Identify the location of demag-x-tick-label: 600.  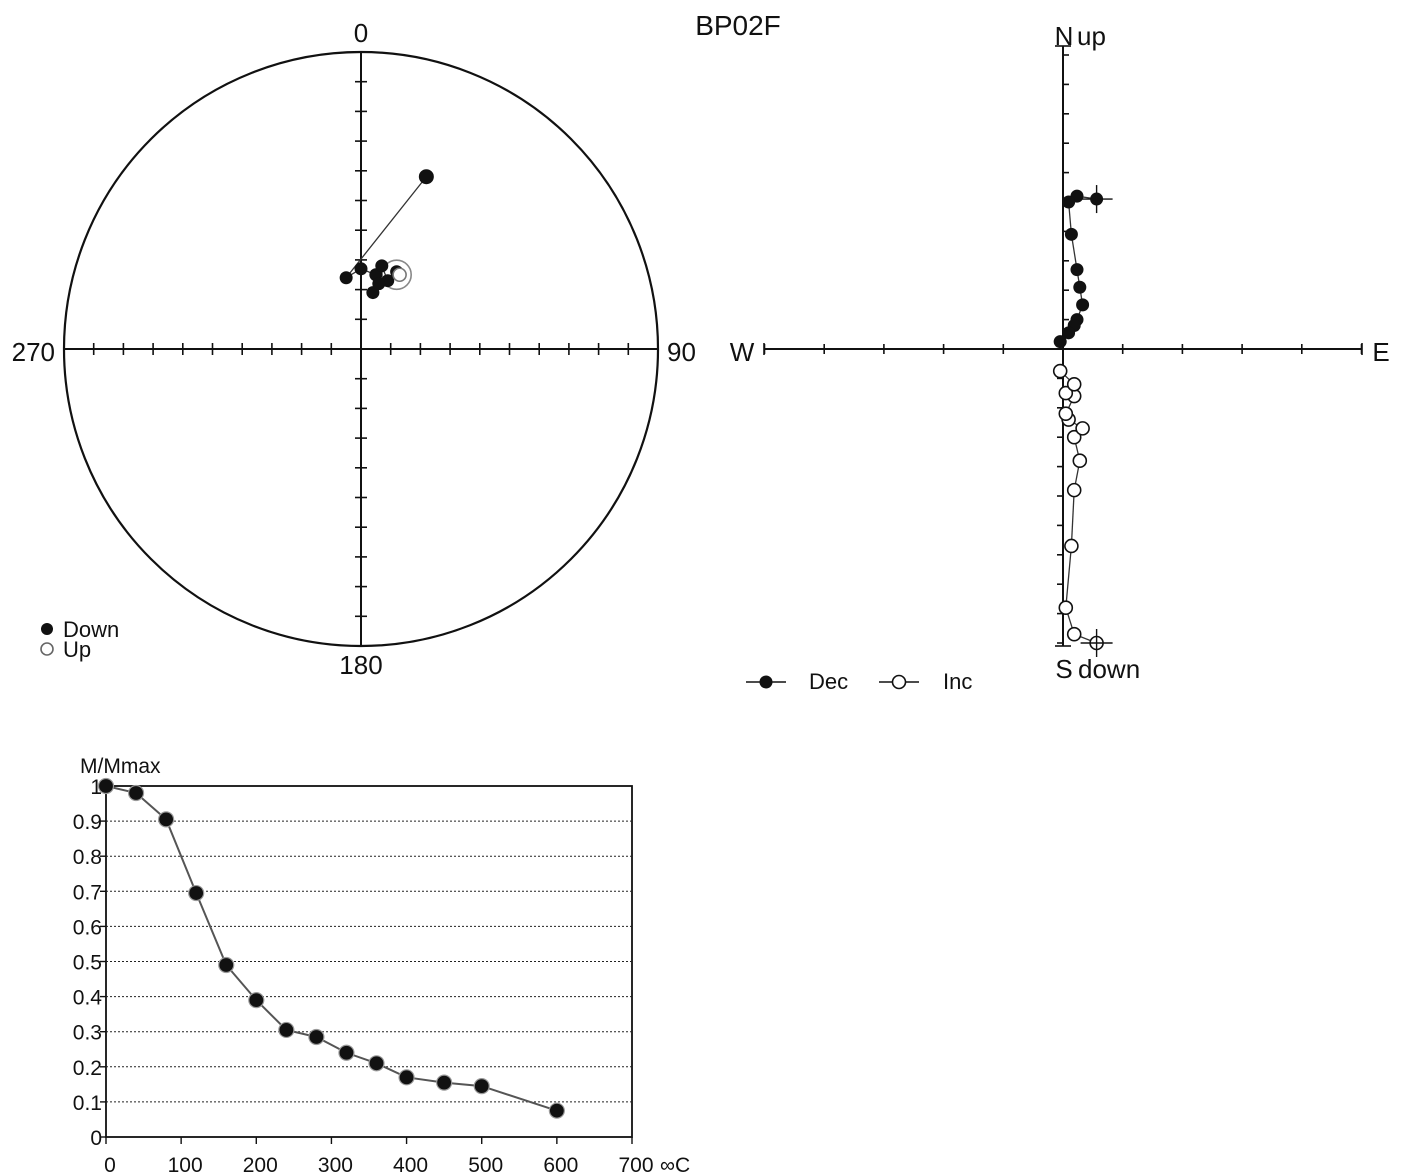
(560, 1165).